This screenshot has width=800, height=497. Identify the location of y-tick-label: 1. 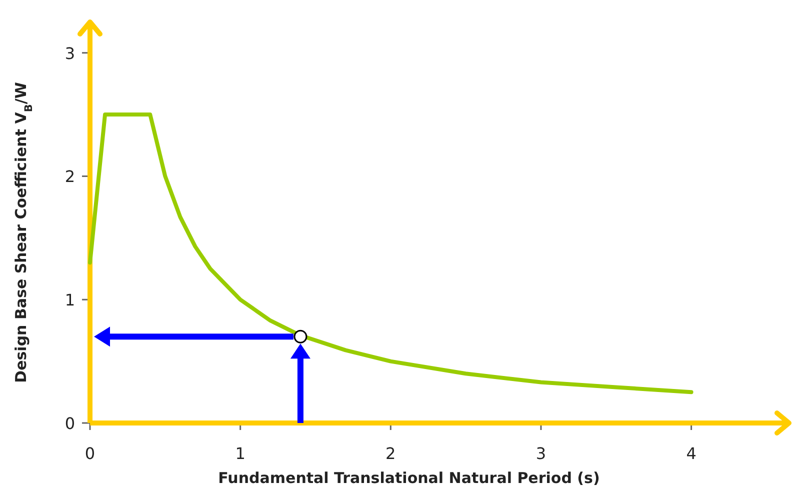
(70, 300).